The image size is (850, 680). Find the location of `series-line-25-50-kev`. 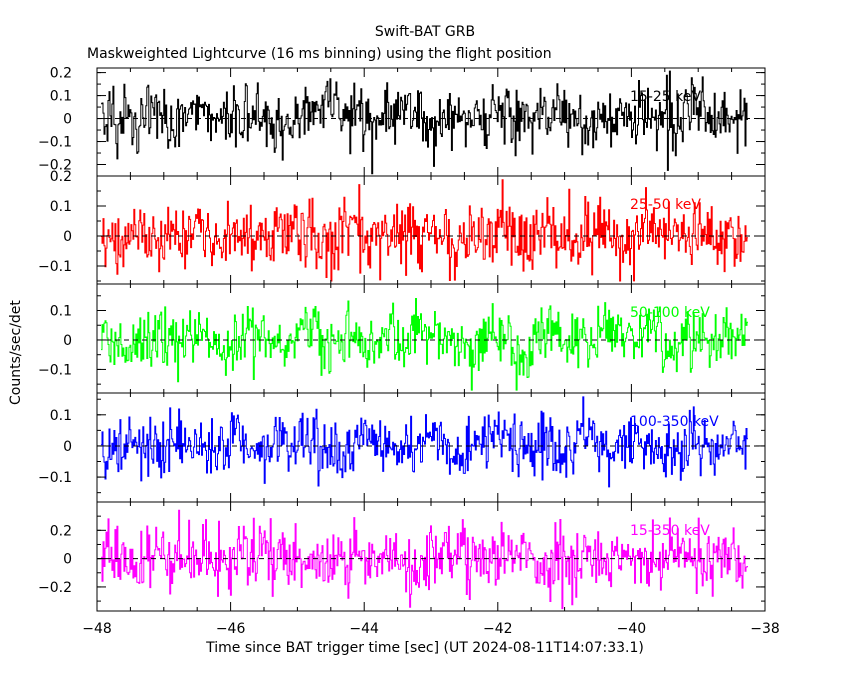

series-line-25-50-kev is located at coordinates (424, 230).